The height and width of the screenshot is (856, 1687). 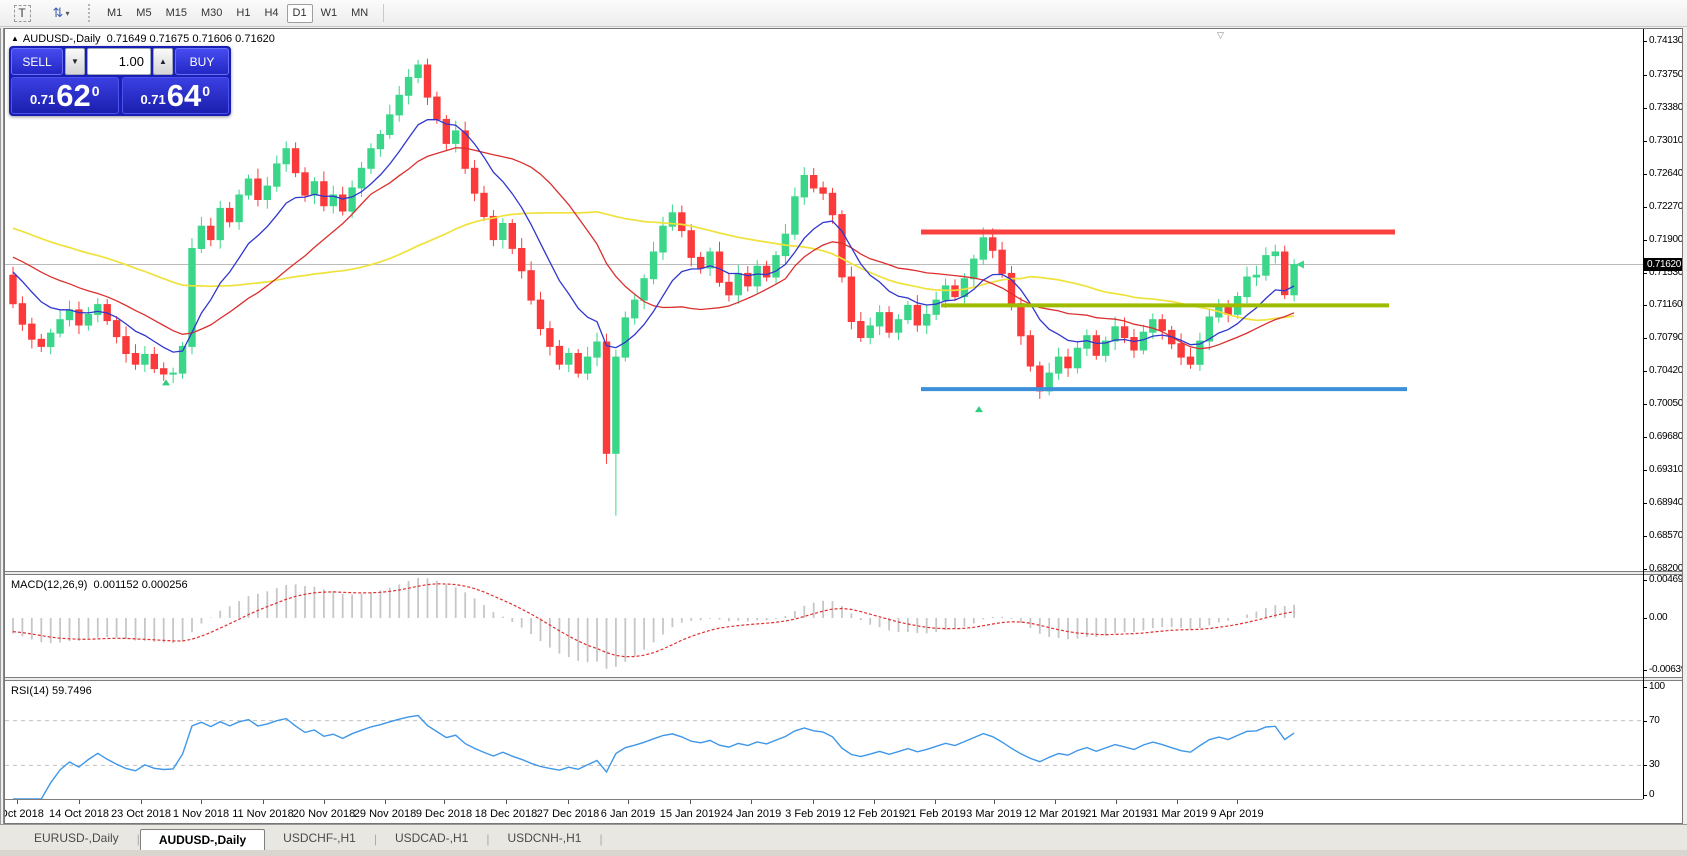 I want to click on text-tool-icon: T, so click(x=22, y=13).